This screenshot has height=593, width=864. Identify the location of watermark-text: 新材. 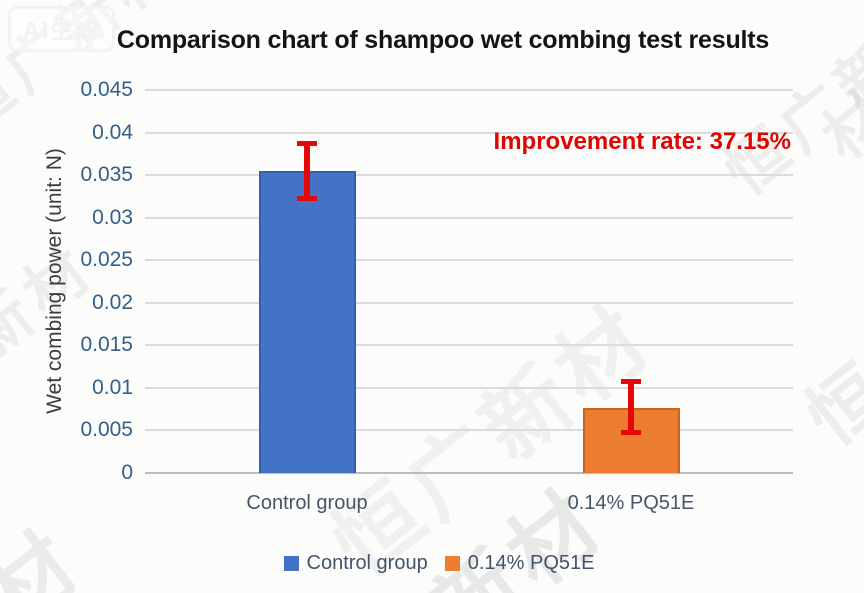
(52, 544).